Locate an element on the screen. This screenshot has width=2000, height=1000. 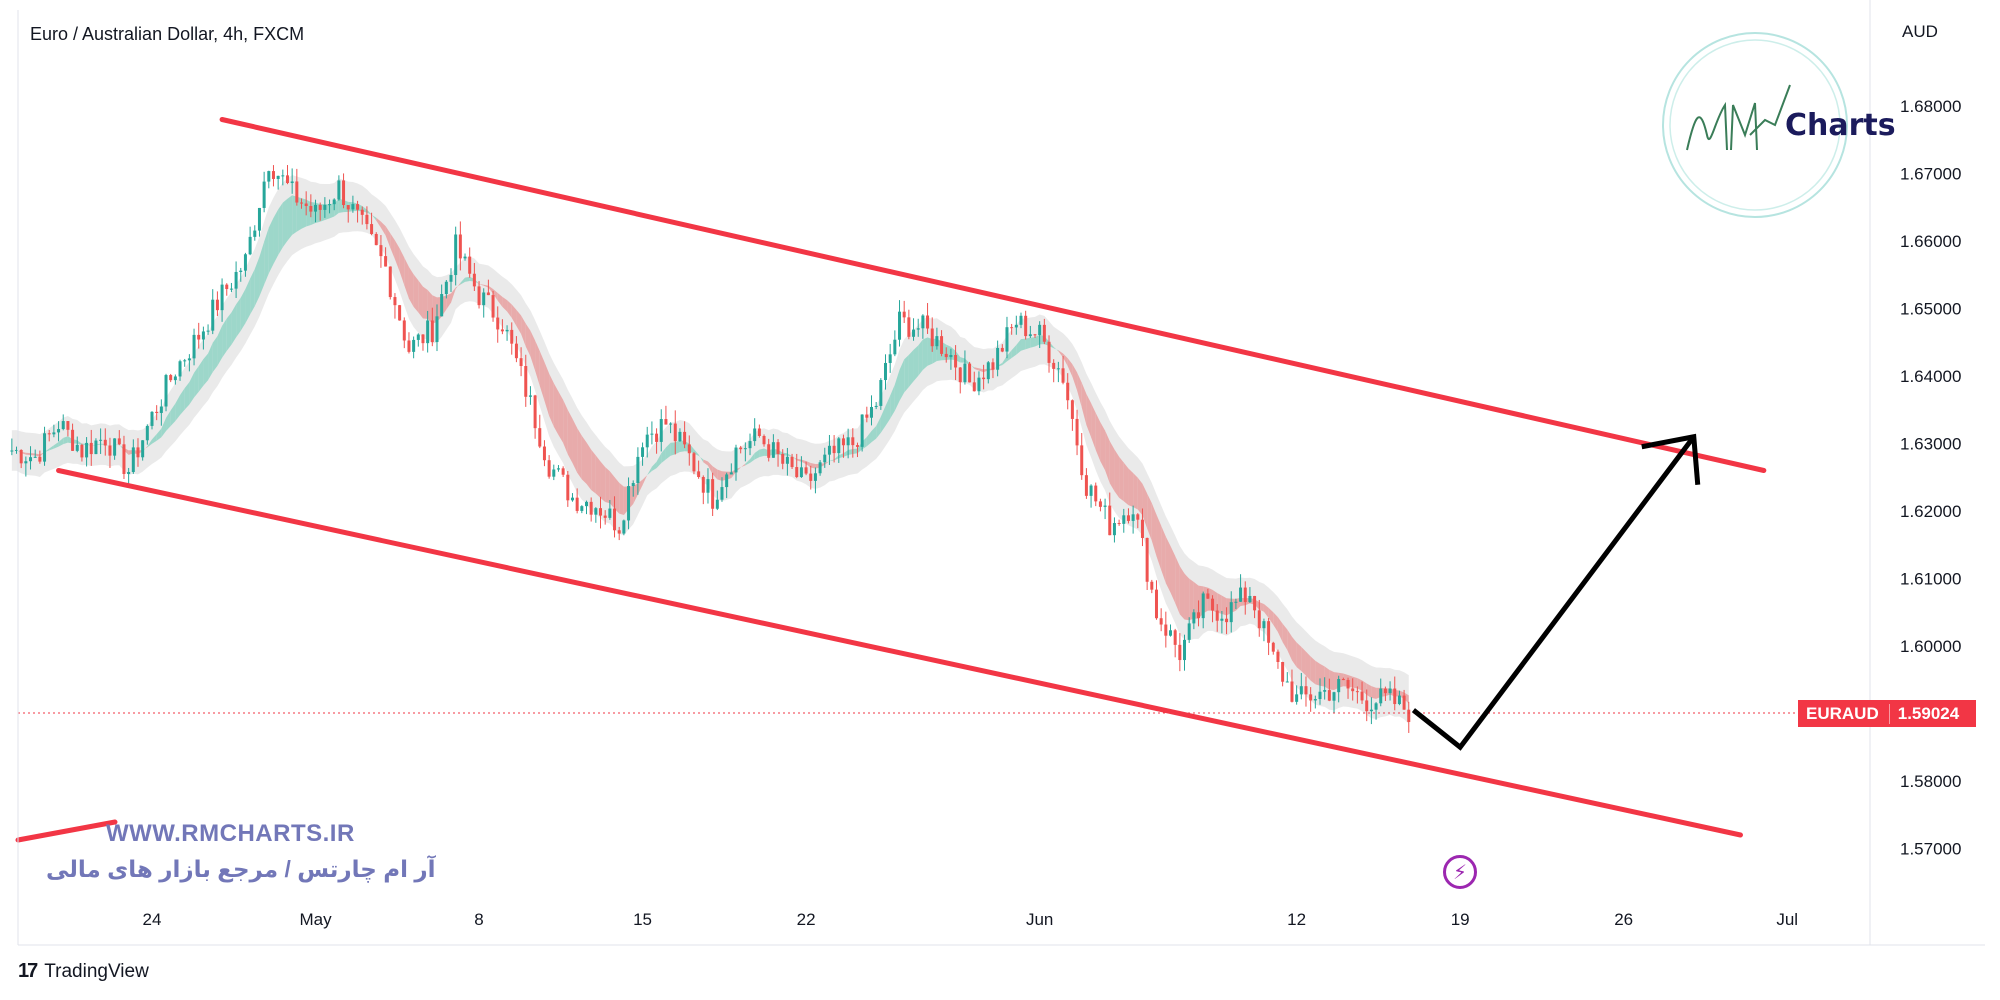
currency-unit: AUD is located at coordinates (1920, 31).